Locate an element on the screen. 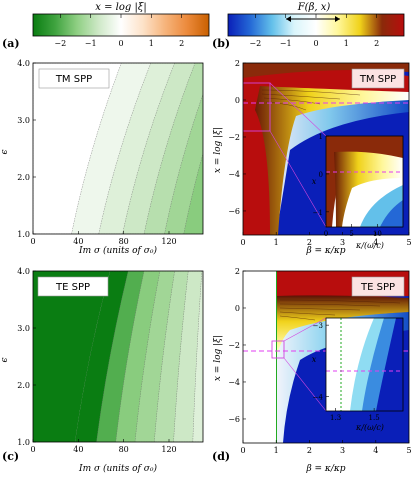  panel-a-xlabel: Im σ (units of σ₀) is located at coordinates (117, 250).